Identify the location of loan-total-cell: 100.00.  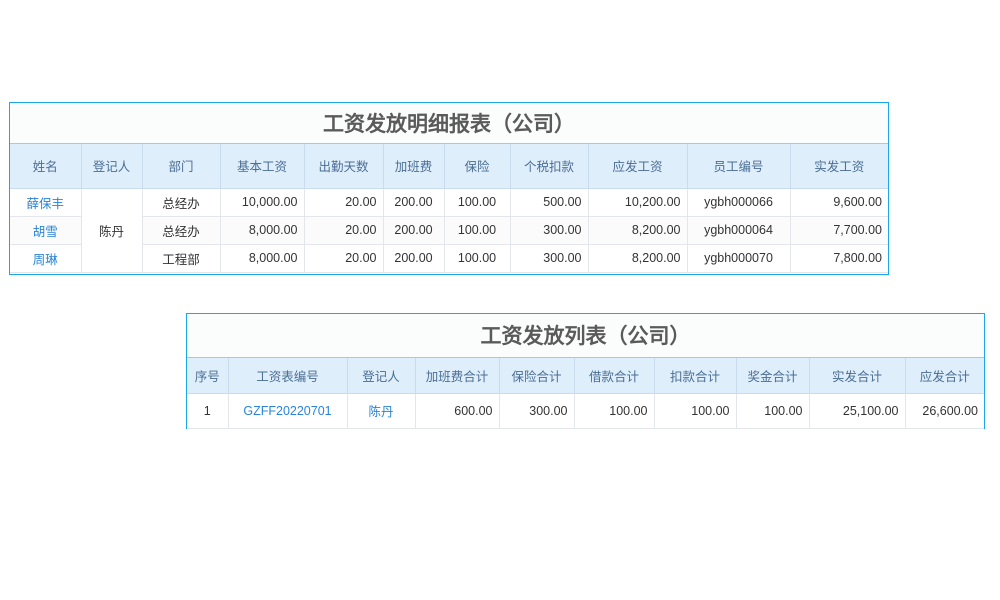
(614, 411).